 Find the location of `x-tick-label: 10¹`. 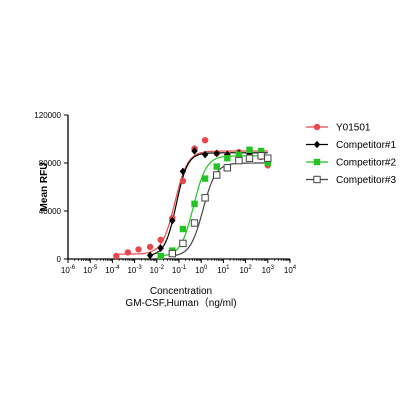

x-tick-label: 10¹ is located at coordinates (223, 270).